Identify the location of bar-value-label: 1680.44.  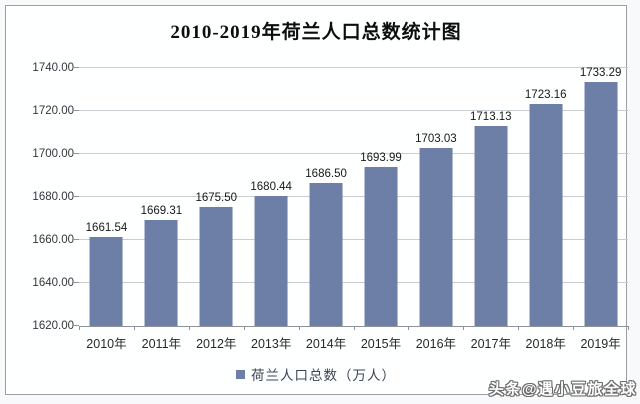
(271, 187).